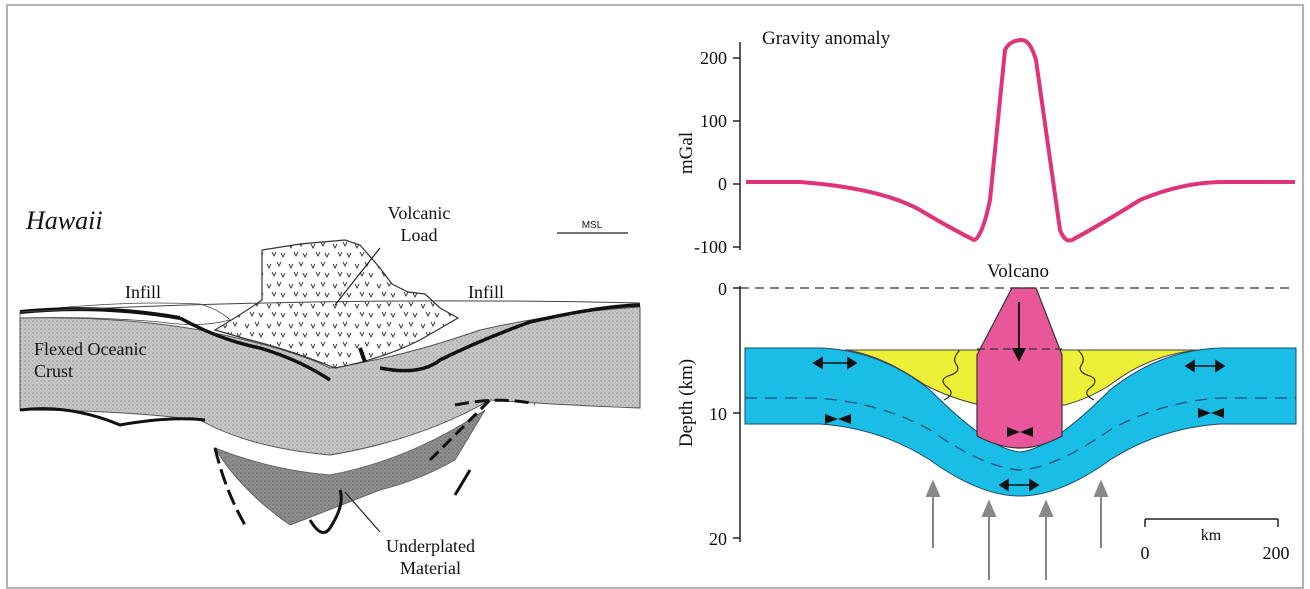 This screenshot has width=1310, height=589. Describe the element at coordinates (419, 235) in the screenshot. I see `volcanic-load-label-line2: Load` at that location.